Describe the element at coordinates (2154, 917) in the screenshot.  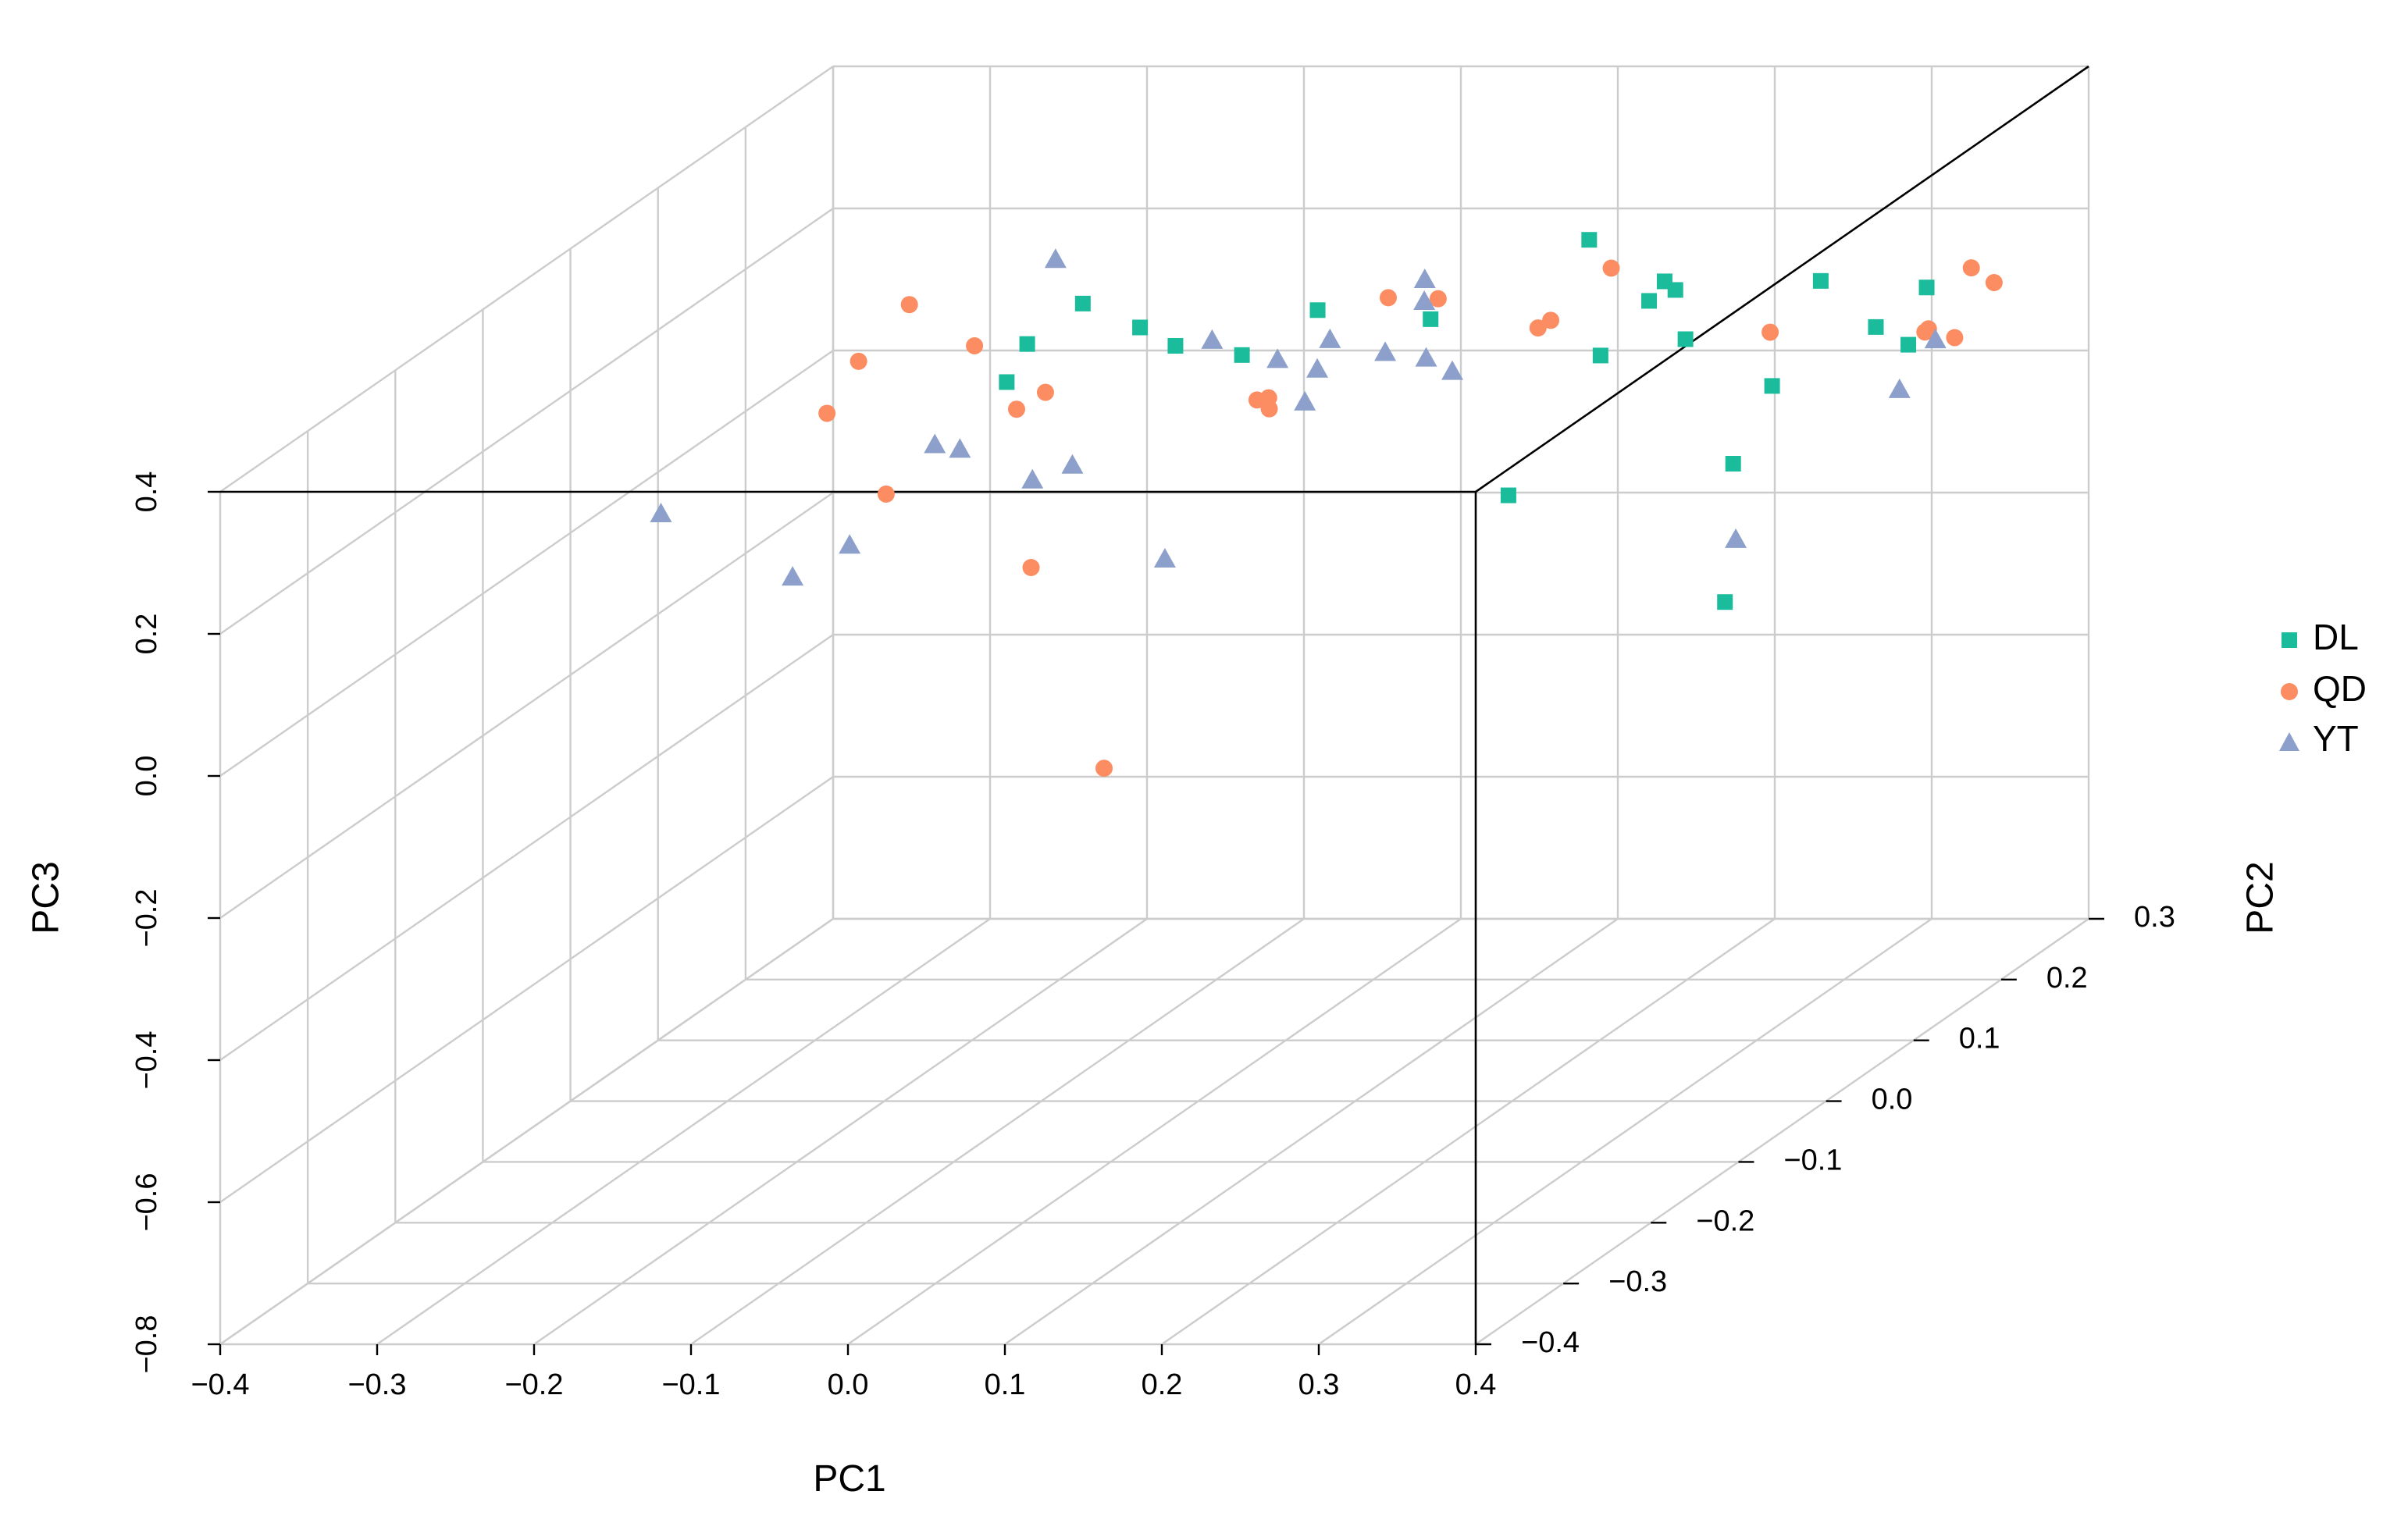
I see `y-tick-label: 0.3` at that location.